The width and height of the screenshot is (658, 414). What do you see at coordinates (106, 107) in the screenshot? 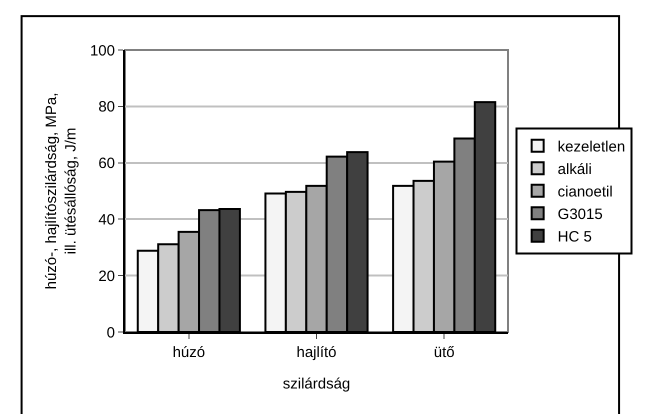
I see `y-tick-label: 80` at bounding box center [106, 107].